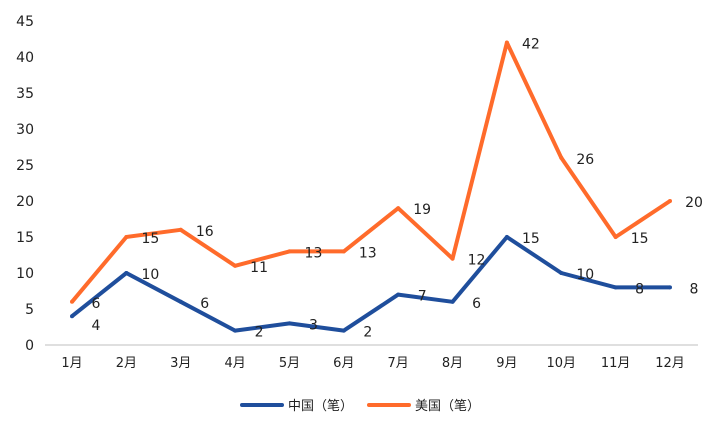 The height and width of the screenshot is (432, 720). I want to click on data-label: 12, so click(477, 261).